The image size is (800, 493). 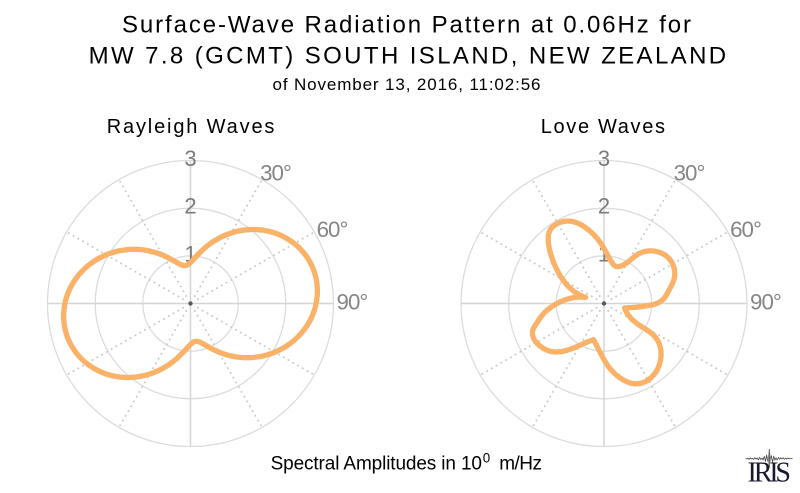 I want to click on svg-text: Rayleigh Waves, so click(x=191, y=127).